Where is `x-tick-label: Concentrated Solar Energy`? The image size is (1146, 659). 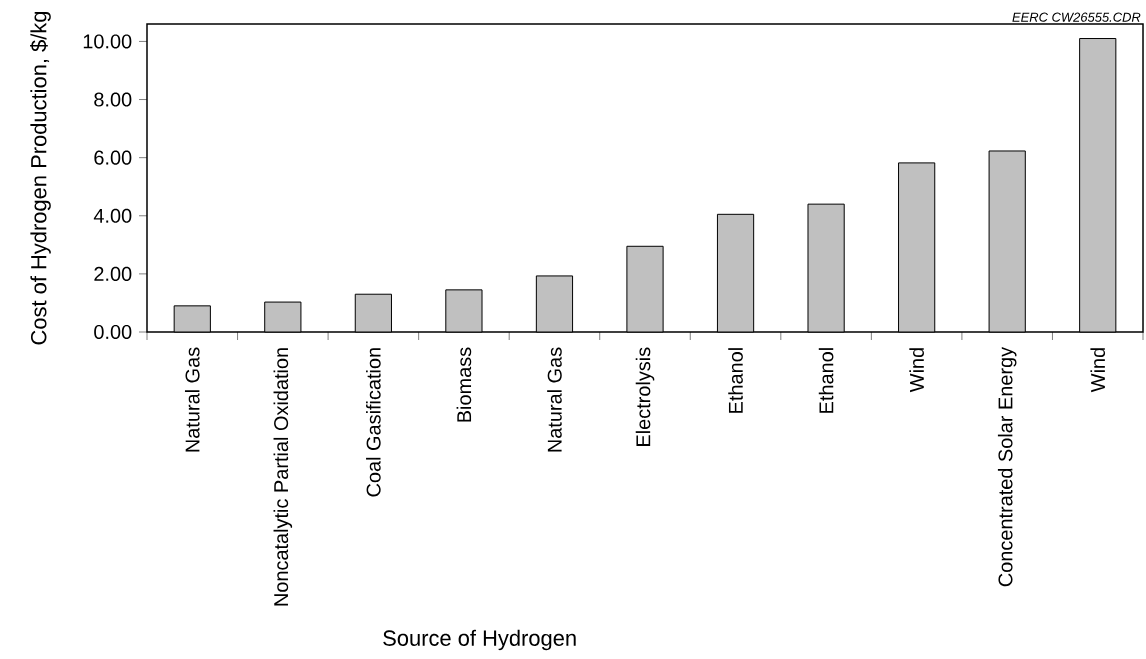 x-tick-label: Concentrated Solar Energy is located at coordinates (1007, 466).